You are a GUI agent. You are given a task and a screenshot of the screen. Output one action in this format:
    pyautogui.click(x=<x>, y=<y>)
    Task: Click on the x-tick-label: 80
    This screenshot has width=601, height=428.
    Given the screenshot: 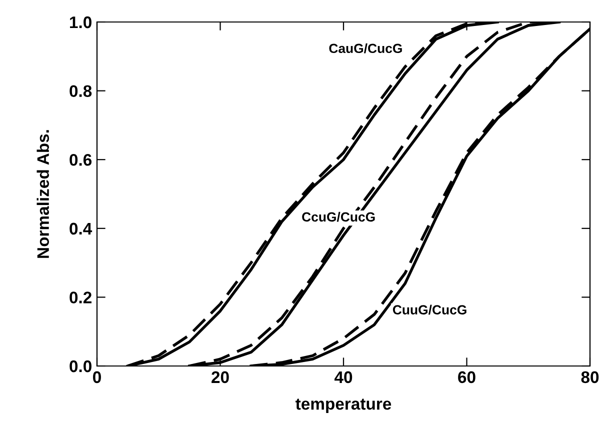 What is the action you would take?
    pyautogui.click(x=590, y=377)
    